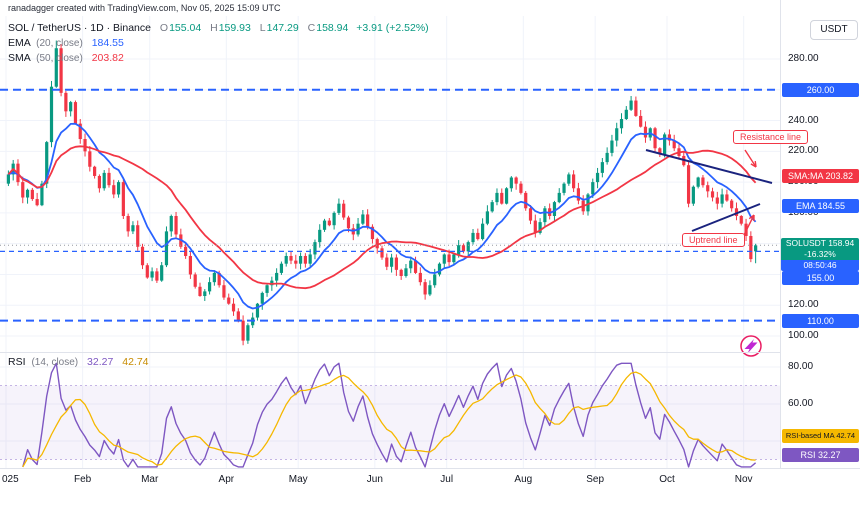 This screenshot has height=525, width=860. Describe the element at coordinates (713, 240) in the screenshot. I see `uptrend-line-label: Uptrend line` at that location.